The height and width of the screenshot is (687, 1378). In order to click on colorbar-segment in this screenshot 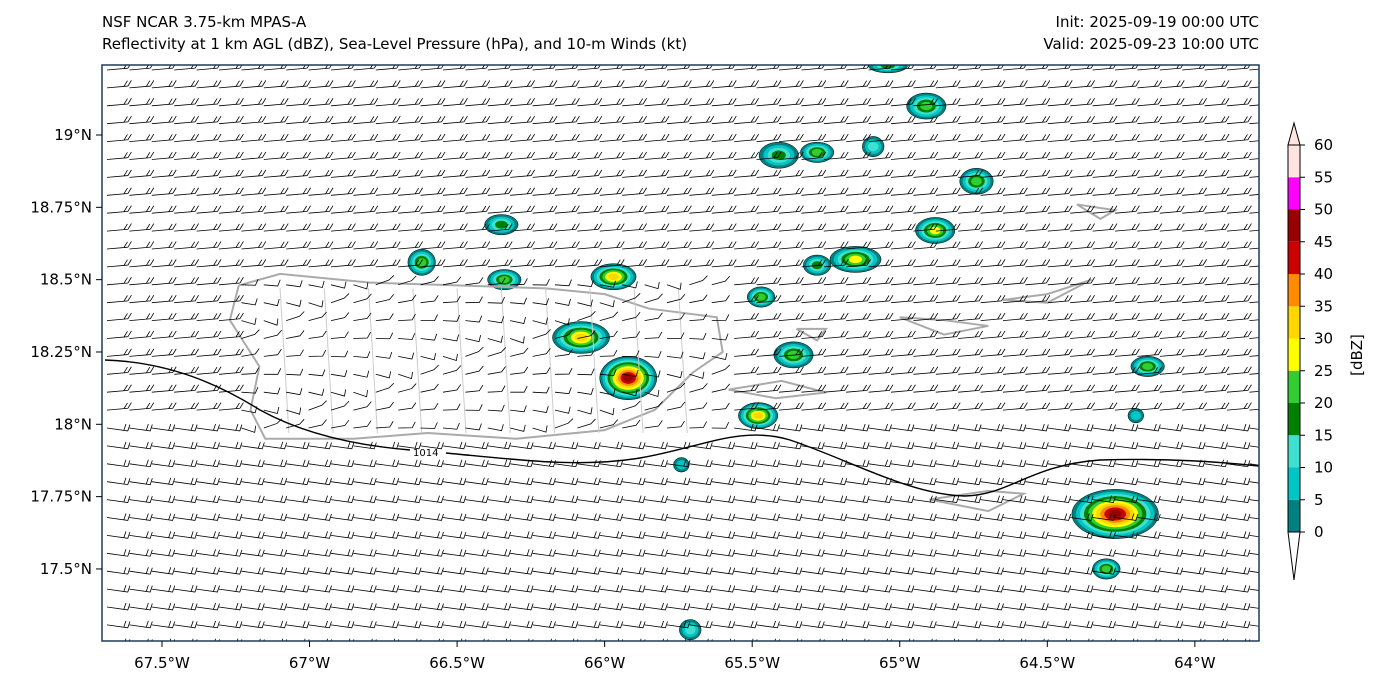, I will do `click(1294, 225)`.